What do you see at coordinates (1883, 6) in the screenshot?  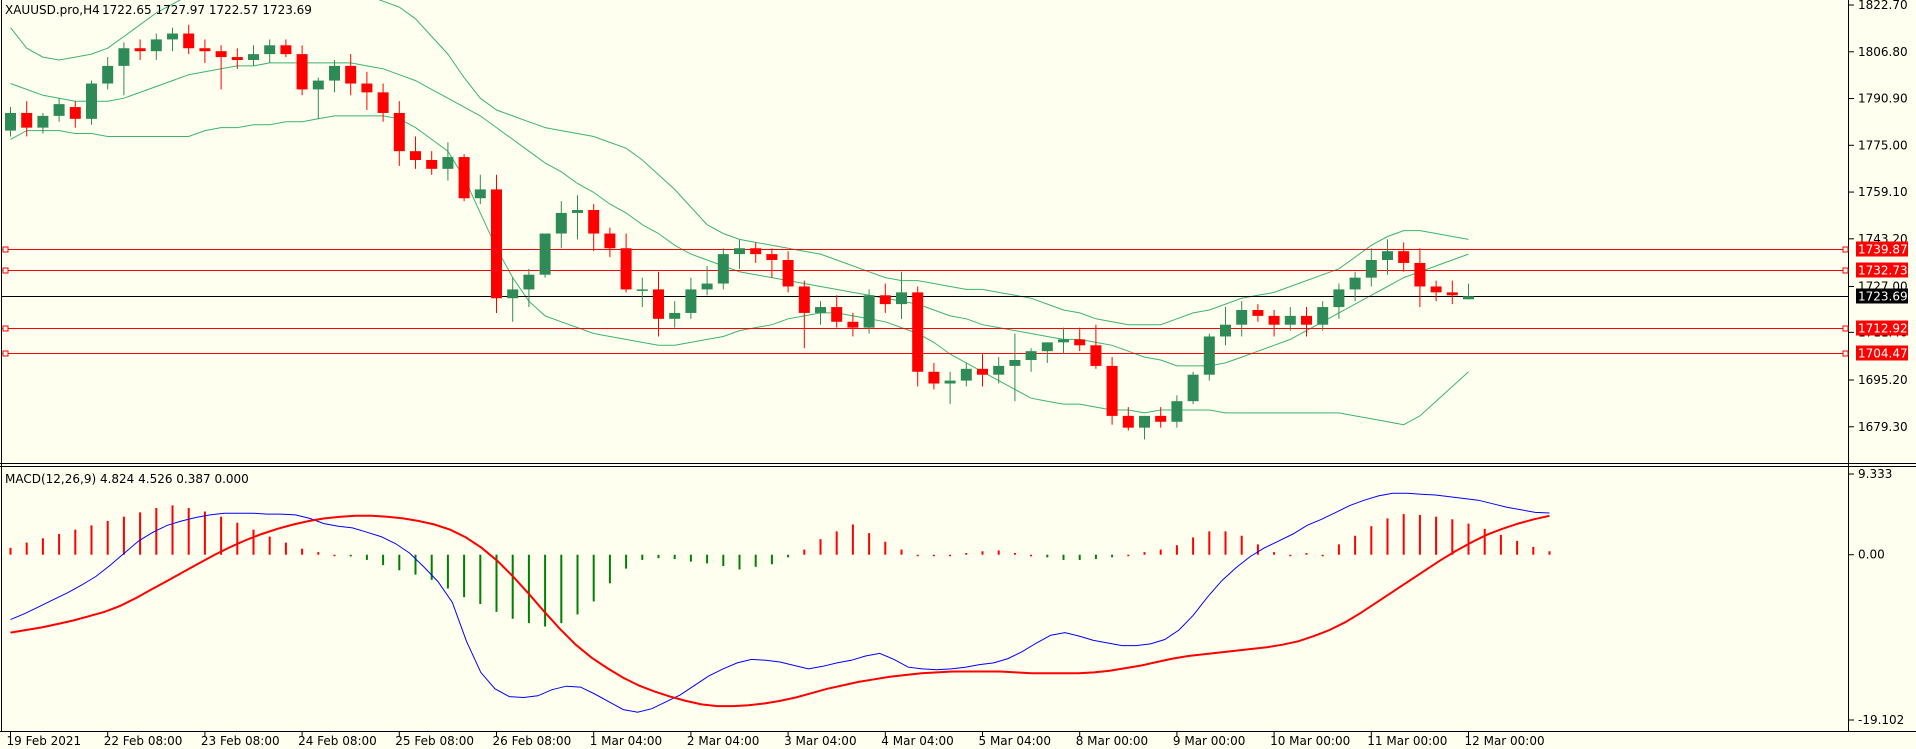 I see `price-ytick-label: 1822.70` at bounding box center [1883, 6].